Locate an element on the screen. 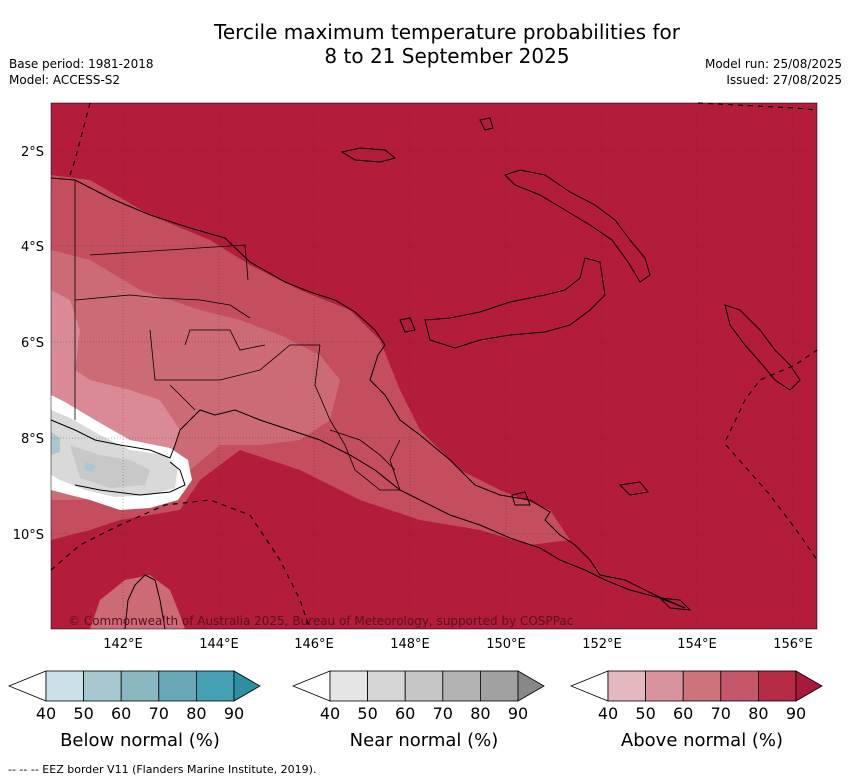 Image resolution: width=850 pixels, height=781 pixels. eez-north-east is located at coordinates (757, 106).